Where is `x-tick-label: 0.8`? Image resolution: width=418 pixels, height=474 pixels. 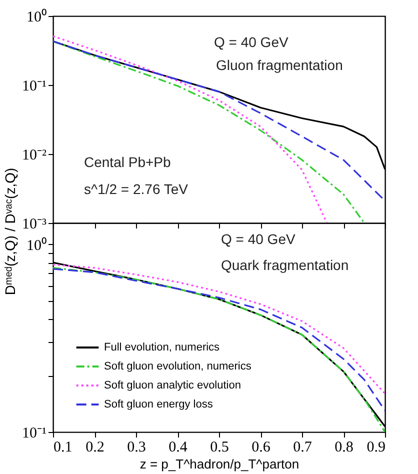
x-tick-label: 0.8 is located at coordinates (344, 448).